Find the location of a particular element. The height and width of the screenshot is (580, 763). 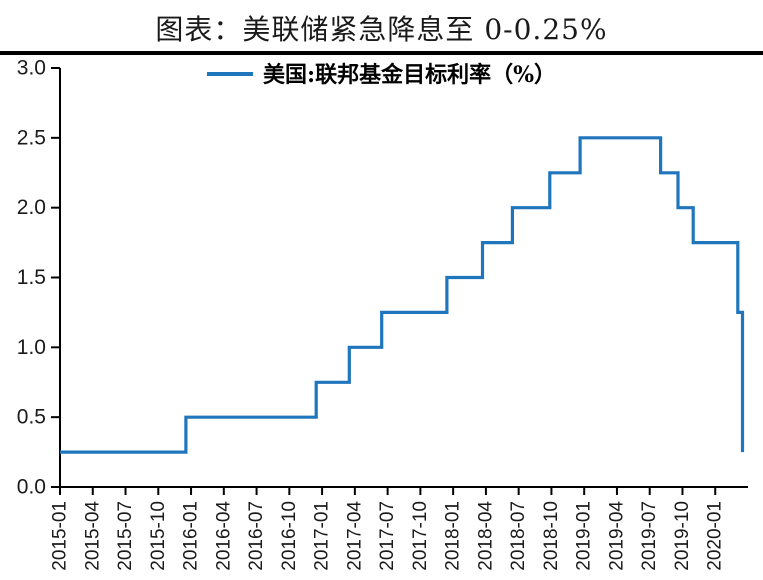

x-tick-label: 2016-10 is located at coordinates (289, 536).